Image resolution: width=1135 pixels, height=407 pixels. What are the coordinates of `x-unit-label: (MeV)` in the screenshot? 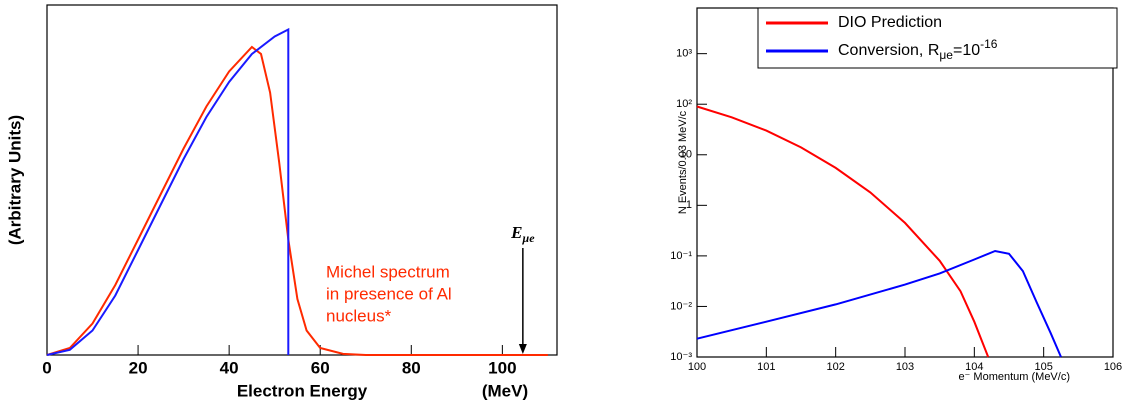 It's located at (505, 390).